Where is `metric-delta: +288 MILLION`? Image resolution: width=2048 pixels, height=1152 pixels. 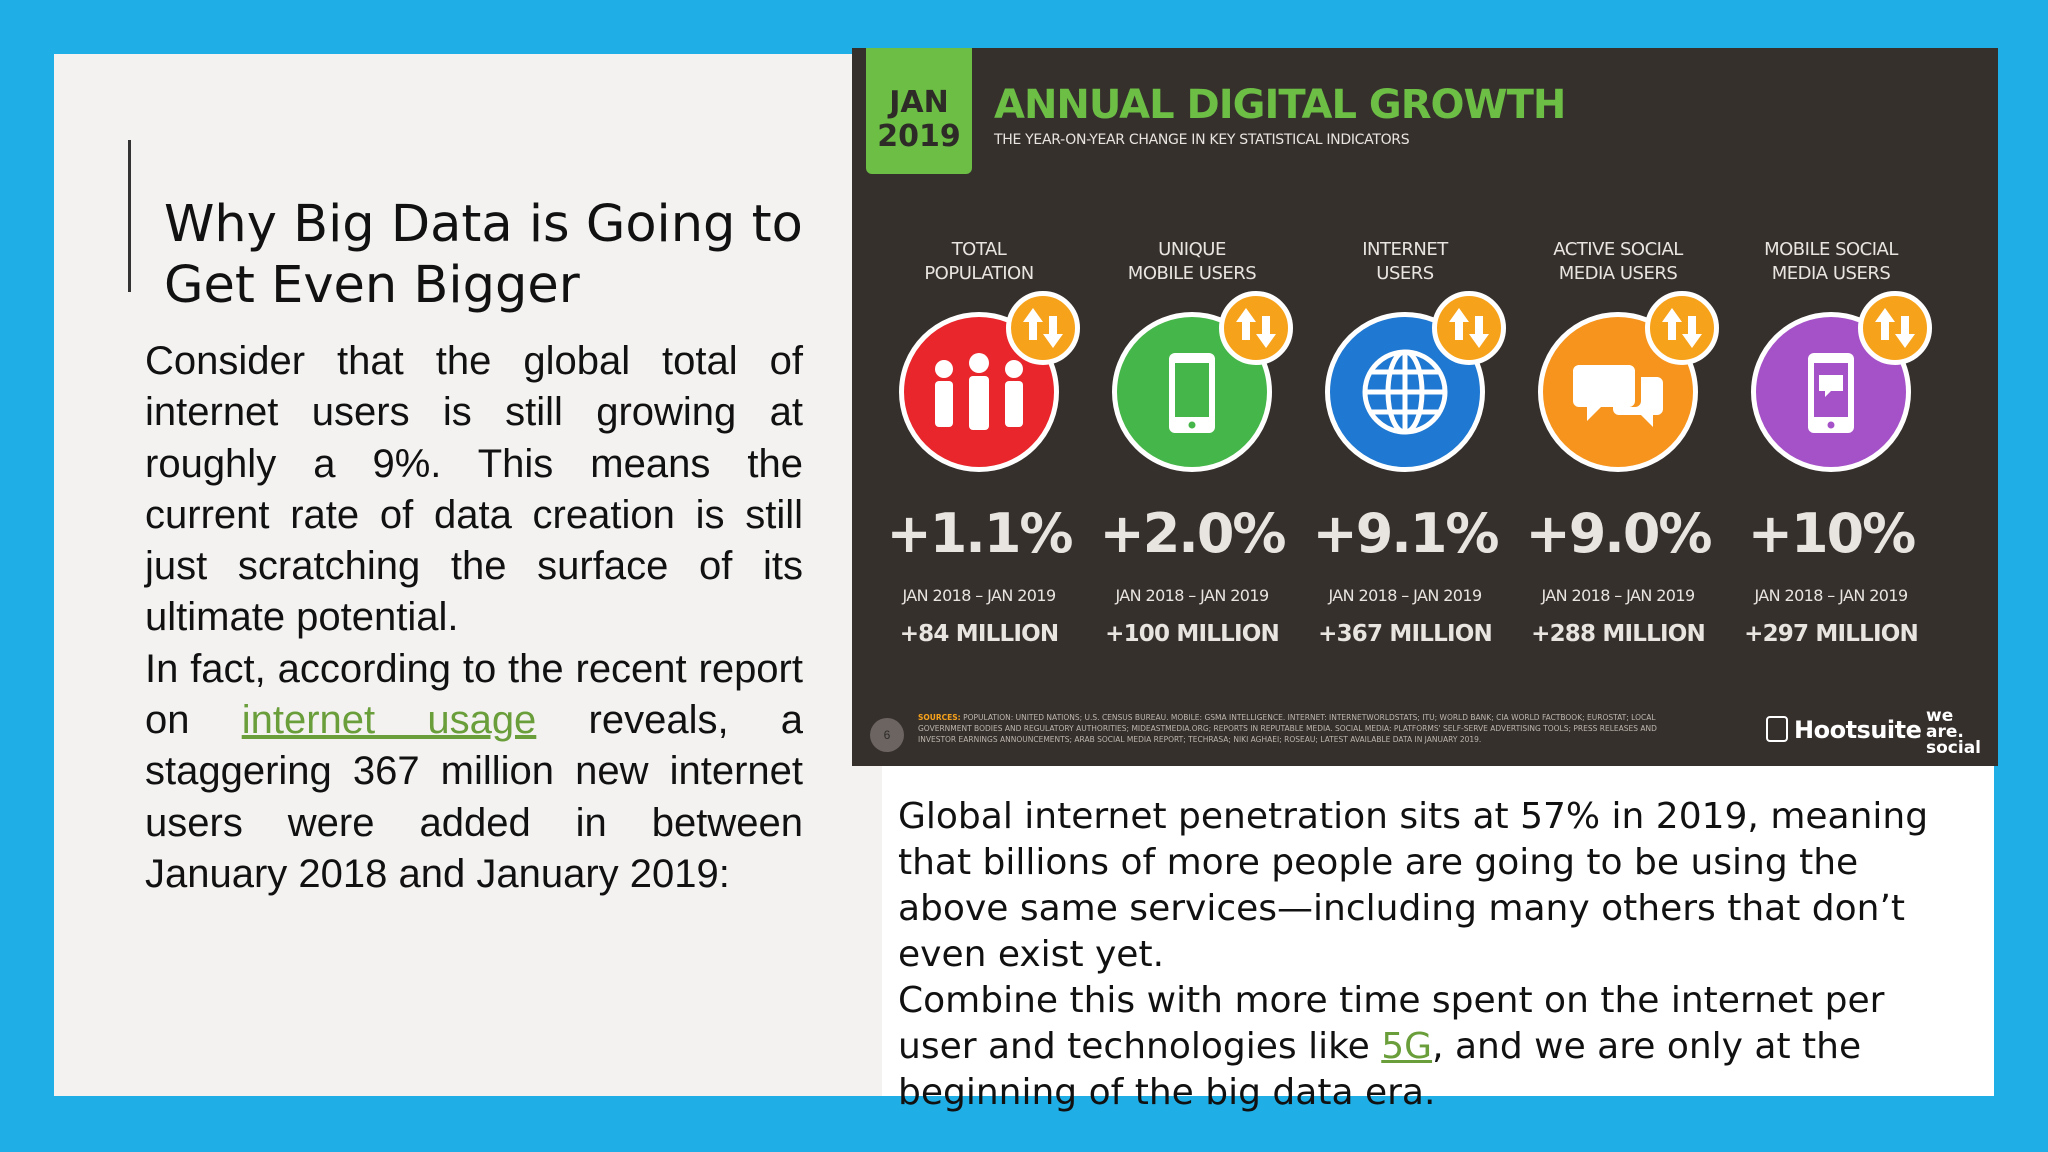
metric-delta: +288 MILLION is located at coordinates (1618, 634).